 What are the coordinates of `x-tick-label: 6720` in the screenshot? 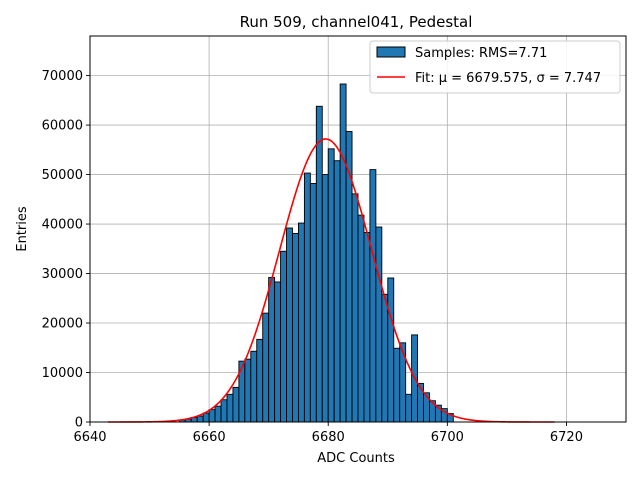 It's located at (566, 437).